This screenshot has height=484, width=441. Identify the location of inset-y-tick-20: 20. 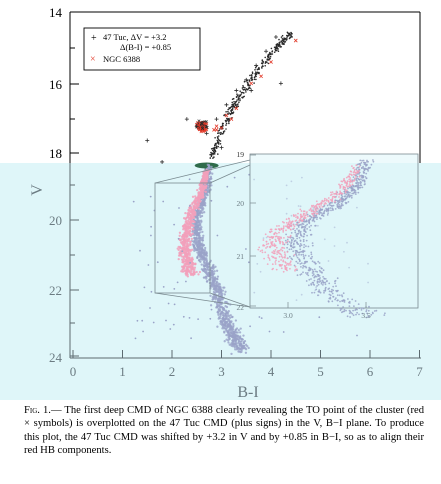
(241, 203).